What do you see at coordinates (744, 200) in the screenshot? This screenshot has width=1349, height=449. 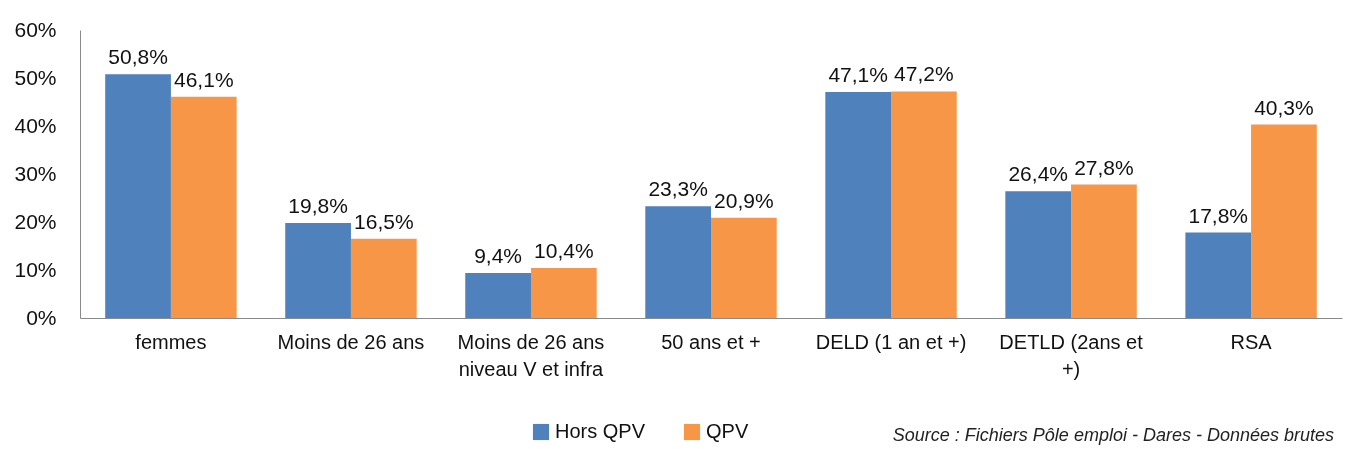 I see `data-label: 20,9%` at bounding box center [744, 200].